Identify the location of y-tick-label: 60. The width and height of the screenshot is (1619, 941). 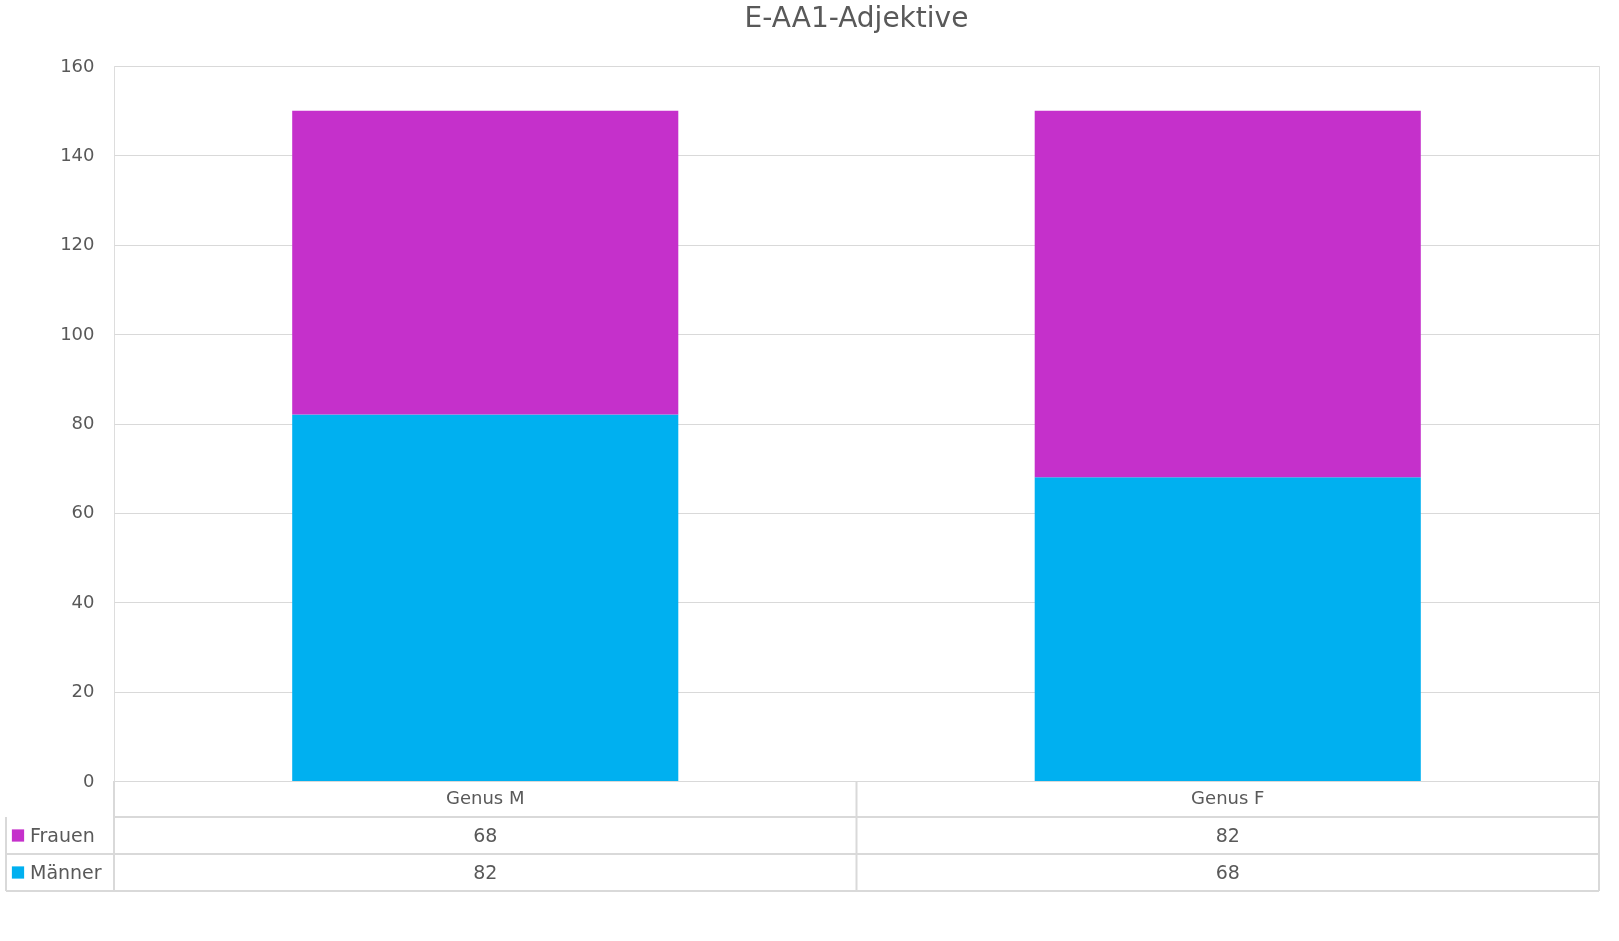
(83, 512).